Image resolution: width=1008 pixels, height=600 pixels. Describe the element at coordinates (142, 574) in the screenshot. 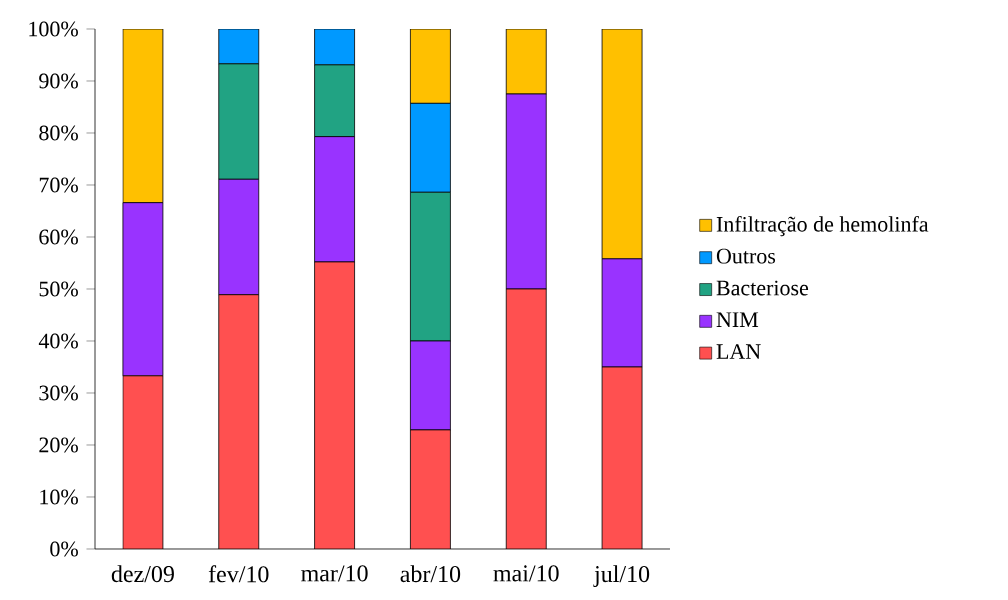

I see `x-tick-label: dez/09` at that location.